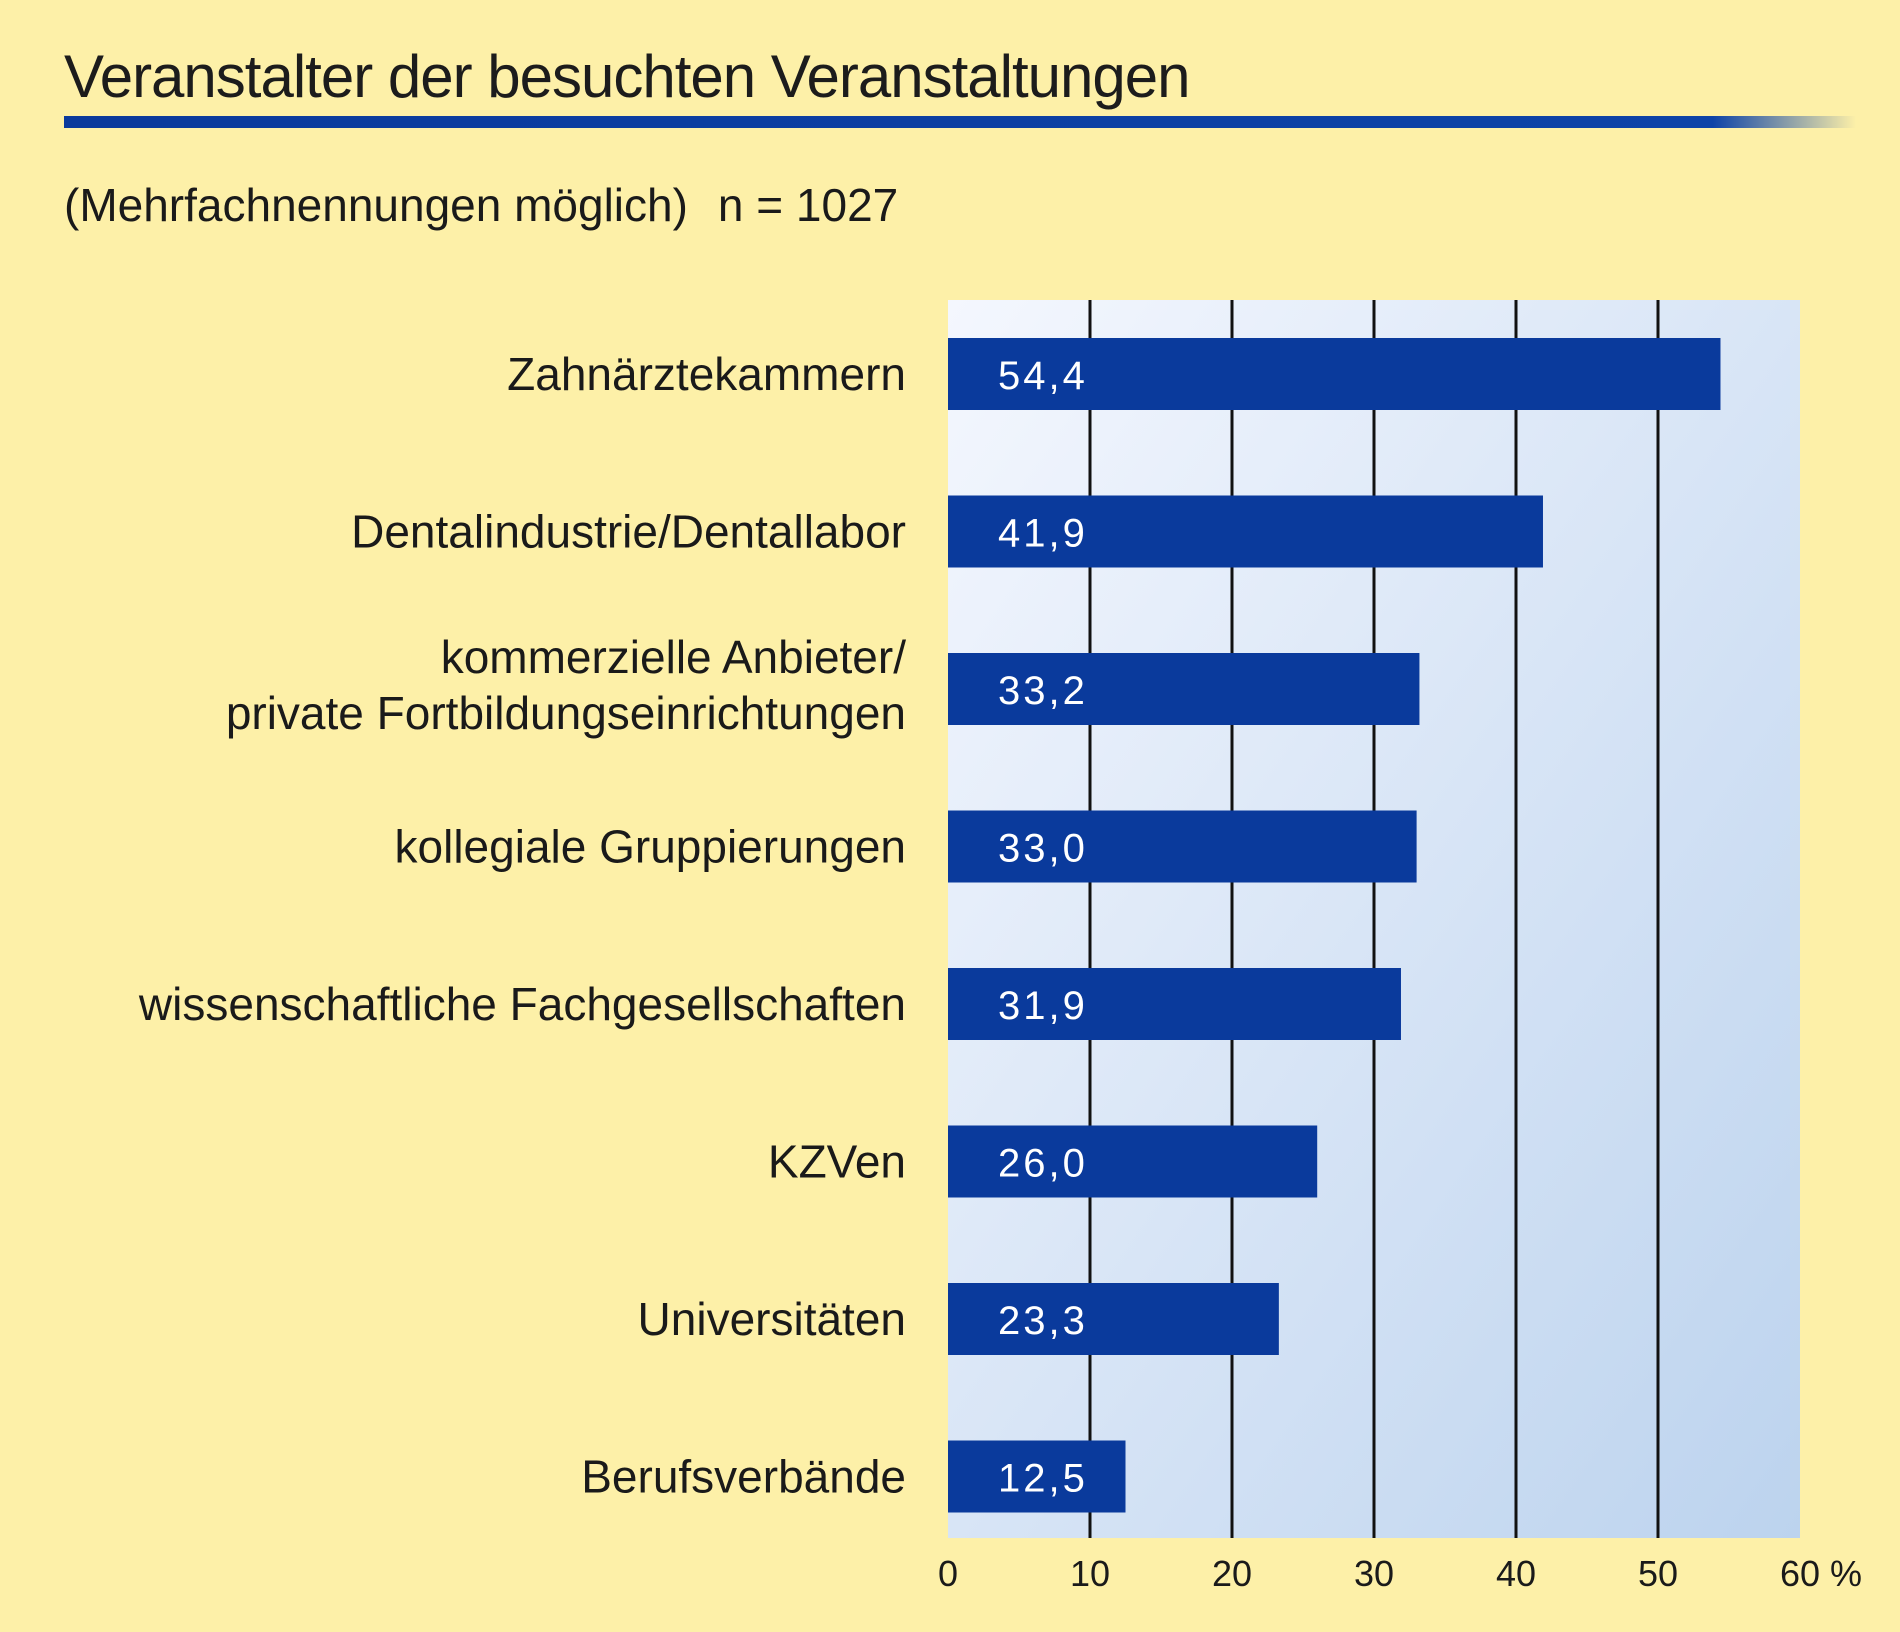 The image size is (1900, 1632). What do you see at coordinates (1400, 1573) in the screenshot?
I see `x-axis-ticks: 0 10 20 30 40 50 60%` at bounding box center [1400, 1573].